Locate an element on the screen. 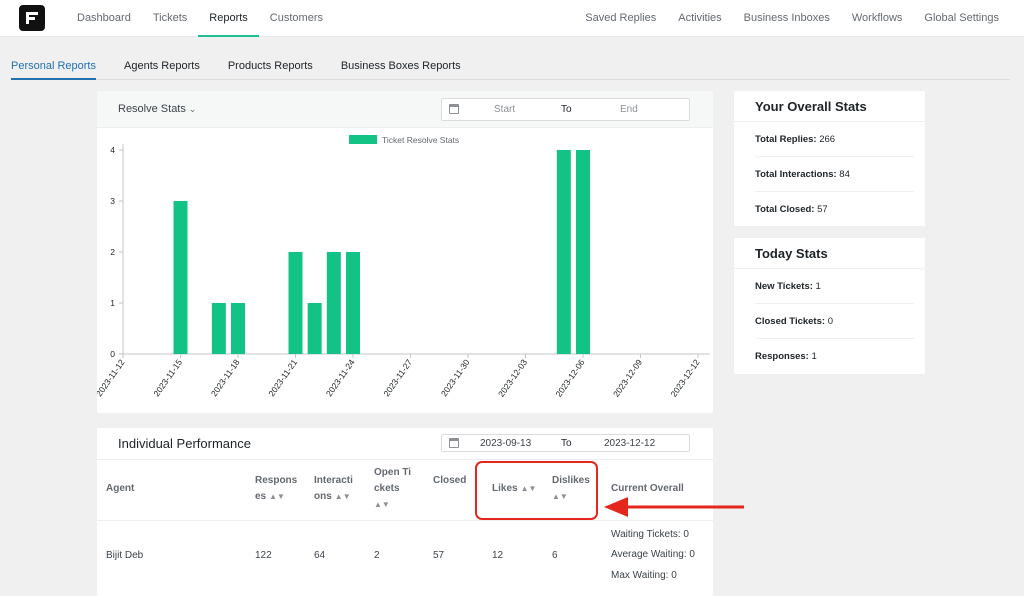  nav-tickets: Tickets is located at coordinates (170, 18).